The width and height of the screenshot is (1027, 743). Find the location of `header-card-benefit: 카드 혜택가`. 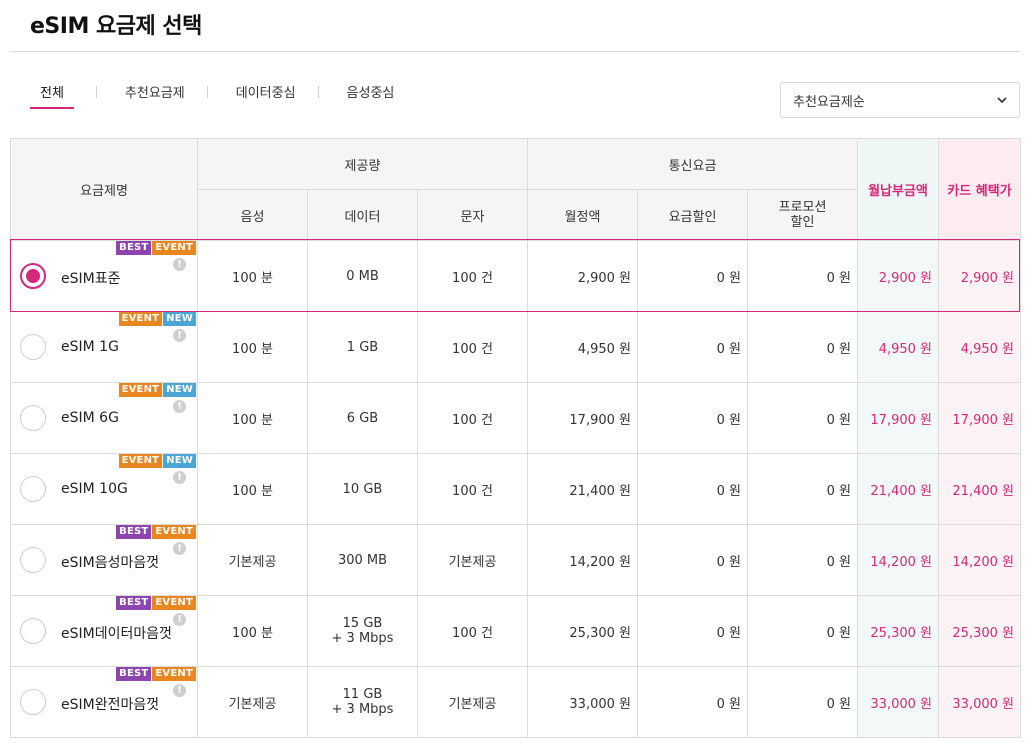

header-card-benefit: 카드 혜택가 is located at coordinates (979, 189).